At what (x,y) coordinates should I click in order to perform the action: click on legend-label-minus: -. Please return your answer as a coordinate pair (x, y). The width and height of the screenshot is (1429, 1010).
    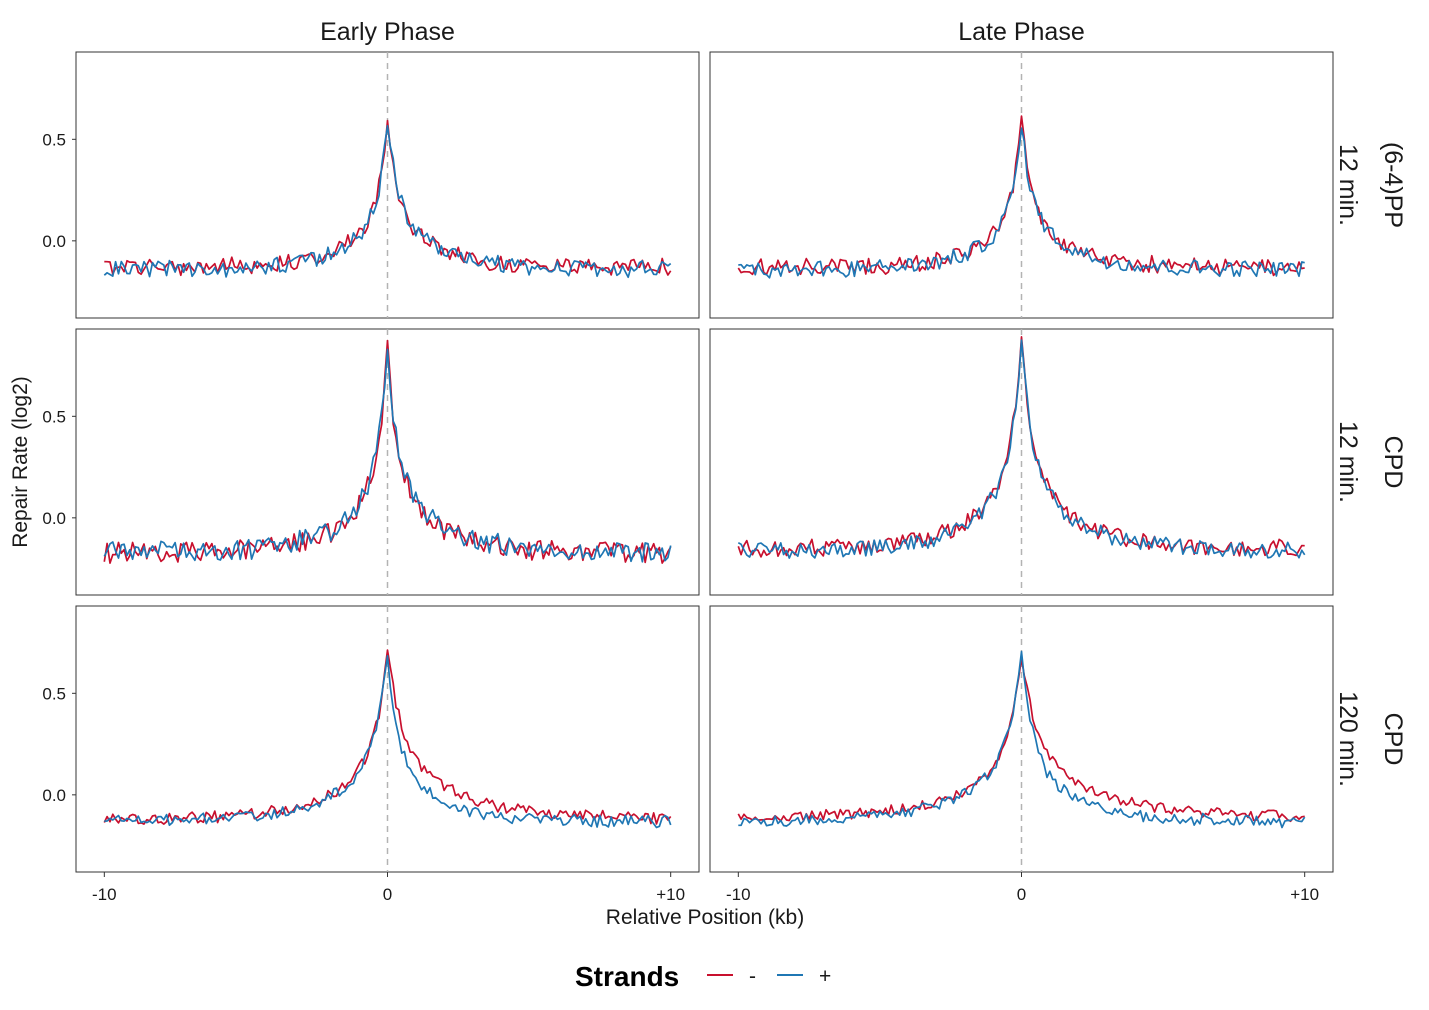
    Looking at the image, I should click on (752, 976).